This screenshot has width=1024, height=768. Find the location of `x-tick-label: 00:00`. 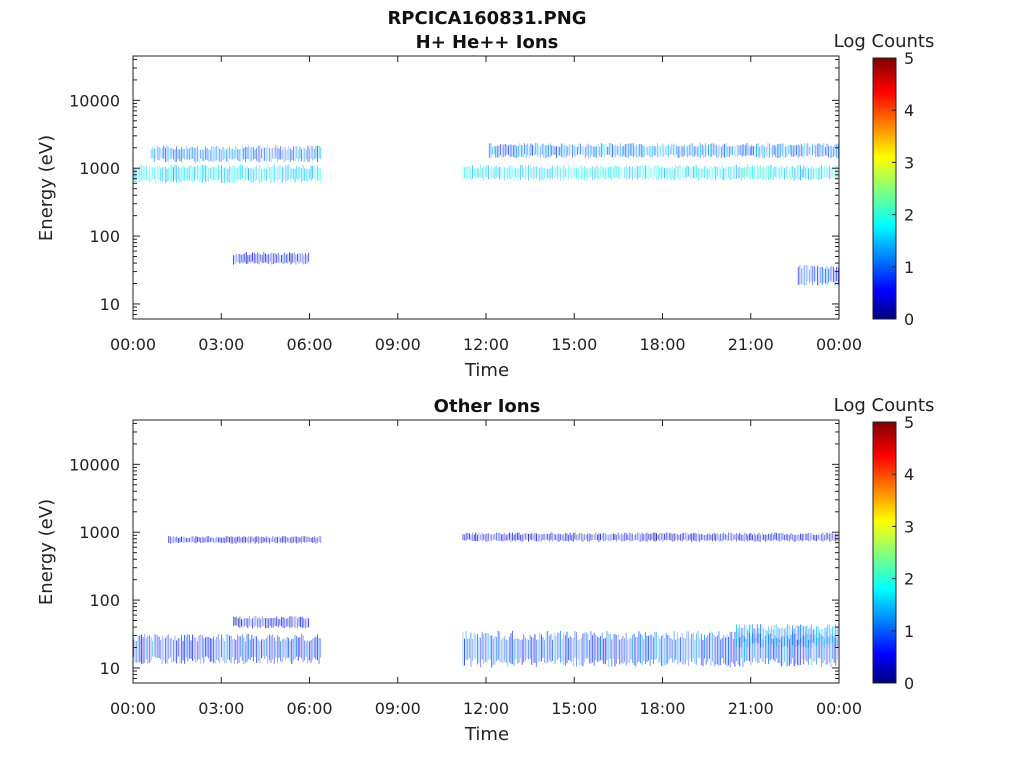

x-tick-label: 00:00 is located at coordinates (133, 344).